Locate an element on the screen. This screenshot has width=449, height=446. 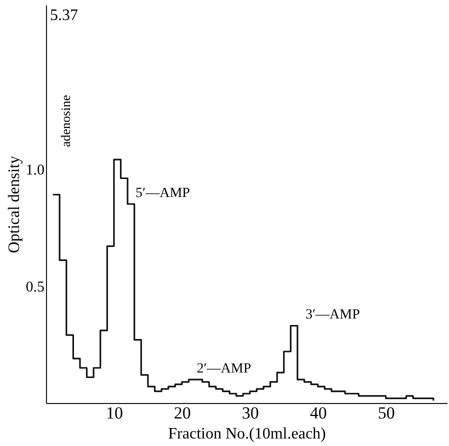
annotation: 2′—AMP is located at coordinates (224, 369).